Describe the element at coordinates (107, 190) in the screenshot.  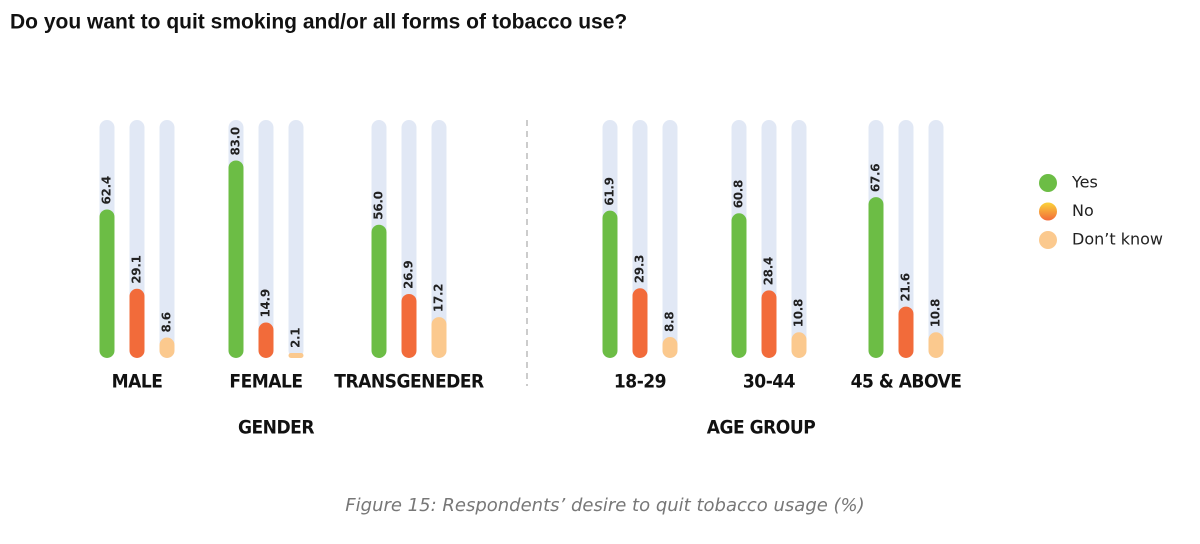
I see `value-label: 62.4` at that location.